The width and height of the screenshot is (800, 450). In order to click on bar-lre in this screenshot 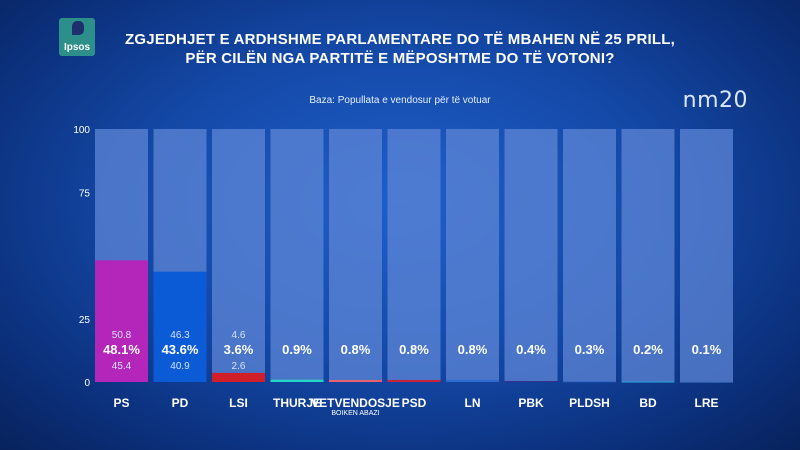, I will do `click(706, 382)`.